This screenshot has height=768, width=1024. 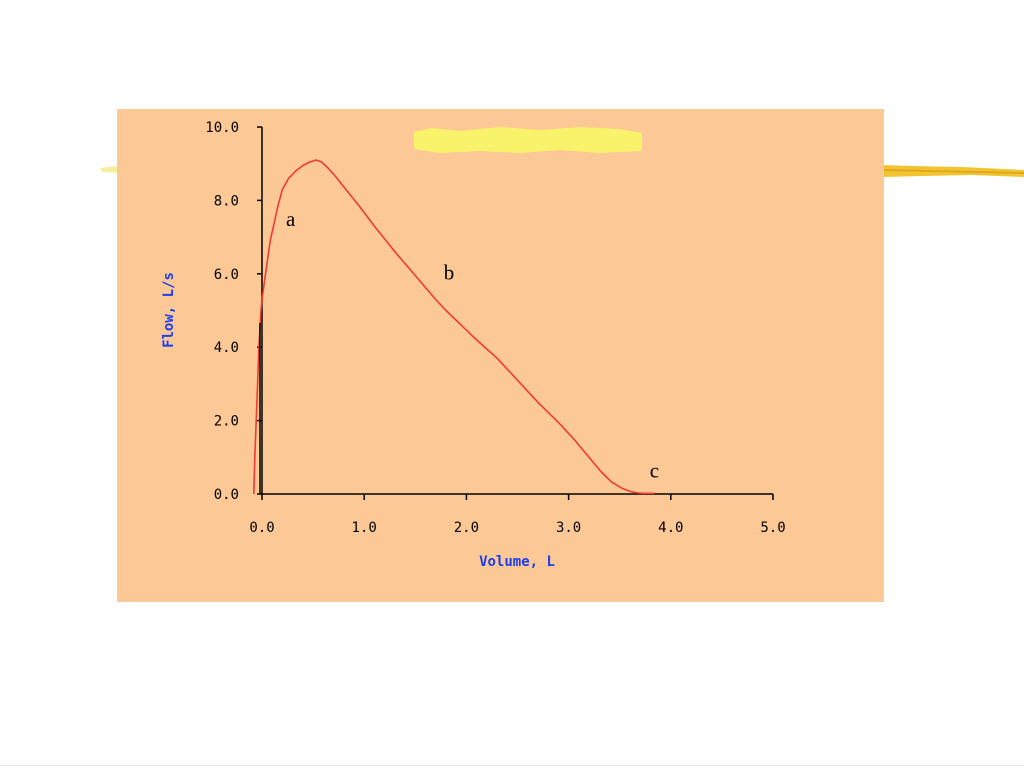 What do you see at coordinates (528, 140) in the screenshot?
I see `highlight-strip` at bounding box center [528, 140].